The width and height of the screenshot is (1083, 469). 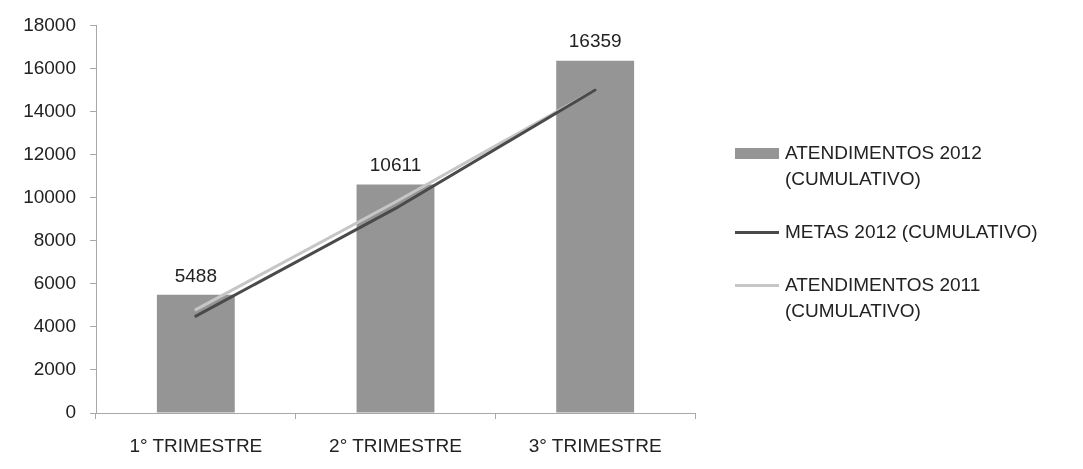 What do you see at coordinates (54, 239) in the screenshot?
I see `y-tick-label: 8000` at bounding box center [54, 239].